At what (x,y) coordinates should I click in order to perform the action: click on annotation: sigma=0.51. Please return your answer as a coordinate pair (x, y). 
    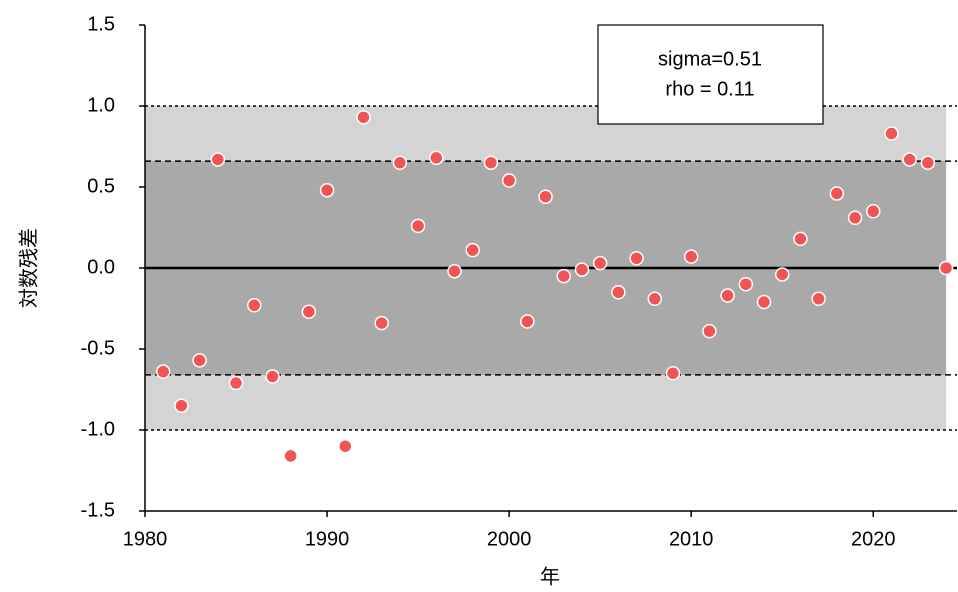
    Looking at the image, I should click on (710, 59).